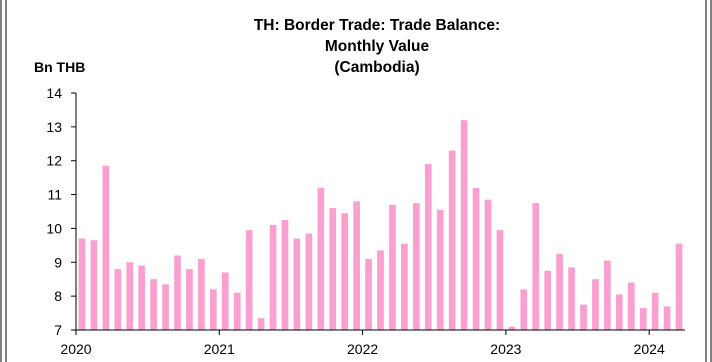 This screenshot has height=362, width=712. Describe the element at coordinates (54, 195) in the screenshot. I see `y-tick-label-4: 11` at that location.